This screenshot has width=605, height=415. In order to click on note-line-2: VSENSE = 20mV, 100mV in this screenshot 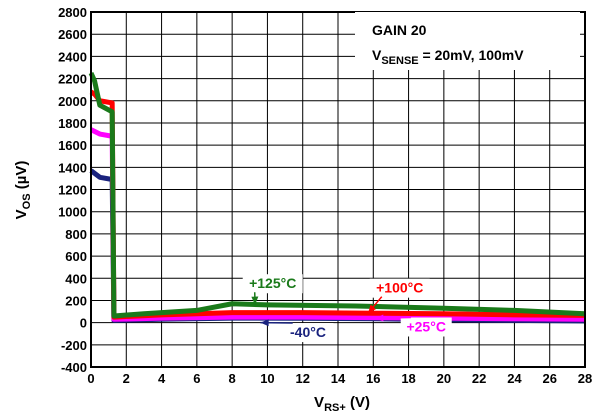, I will do `click(448, 57)`.